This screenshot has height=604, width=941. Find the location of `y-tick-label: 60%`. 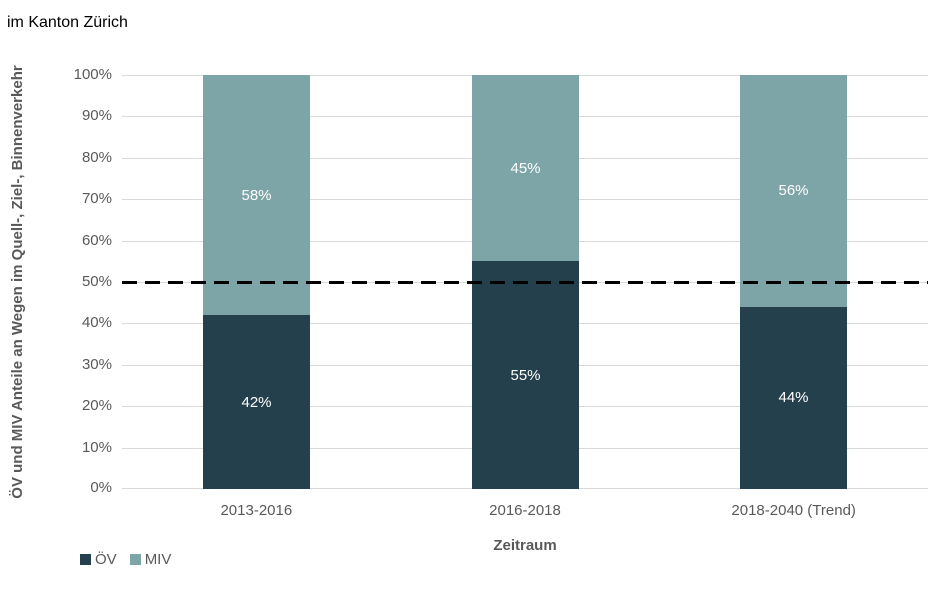

y-tick-label: 60% is located at coordinates (96, 240).